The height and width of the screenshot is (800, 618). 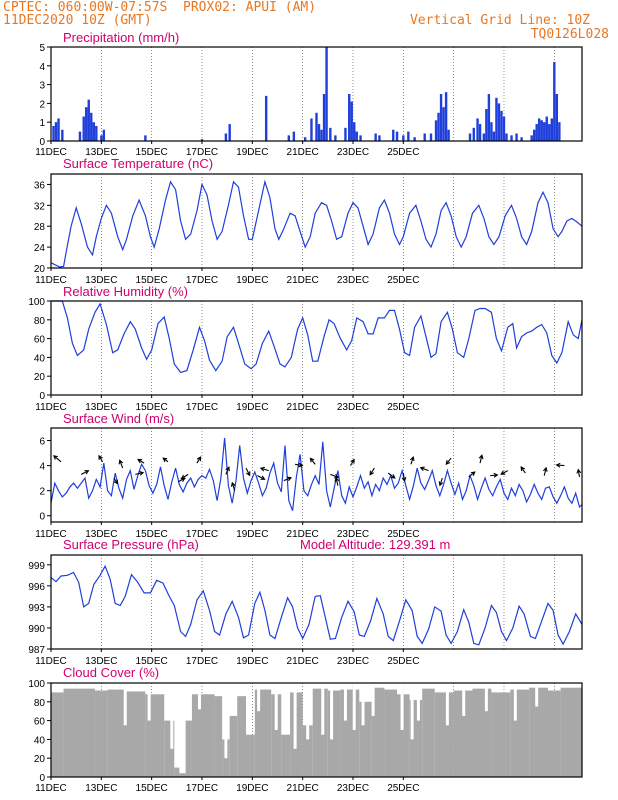 I want to click on cloud-y-tick-label: 0, so click(x=42, y=778).